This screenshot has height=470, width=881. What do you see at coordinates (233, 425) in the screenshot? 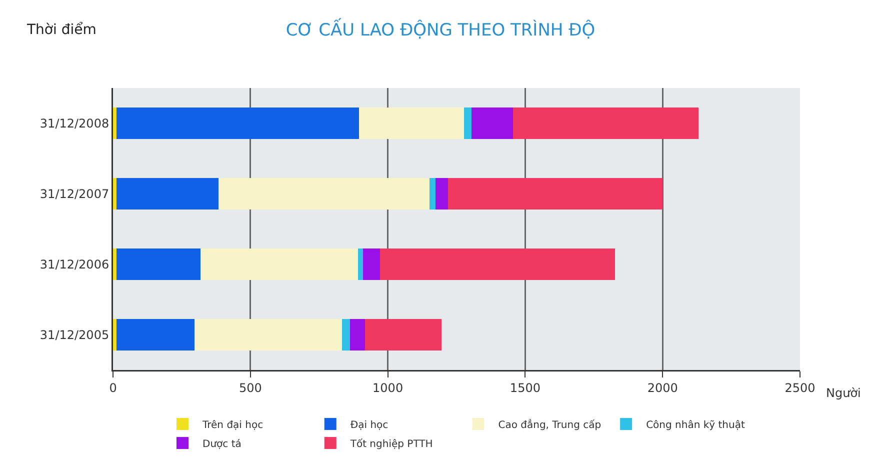
I see `legend-label: Trên đại học` at bounding box center [233, 425].